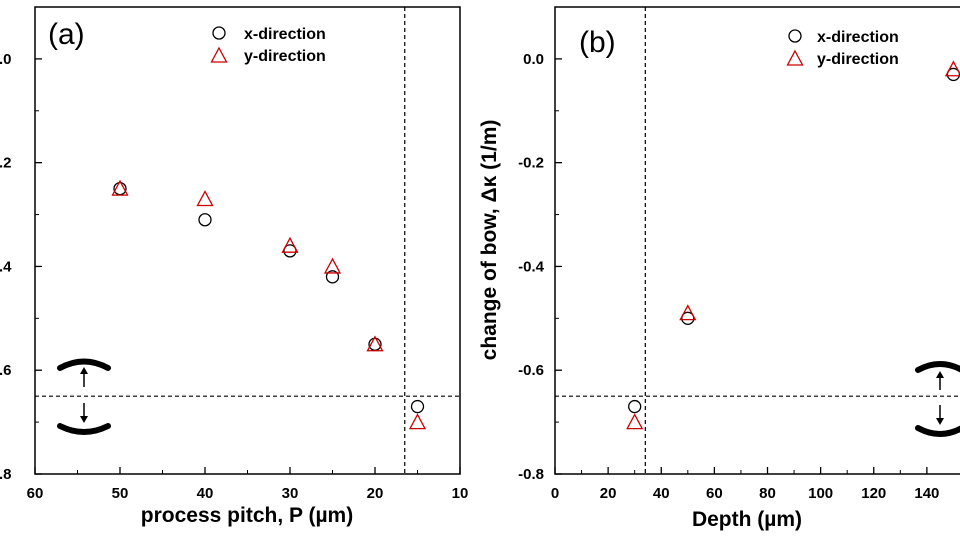 This screenshot has height=540, width=960. I want to click on x-tick-label-a: 50, so click(120, 493).